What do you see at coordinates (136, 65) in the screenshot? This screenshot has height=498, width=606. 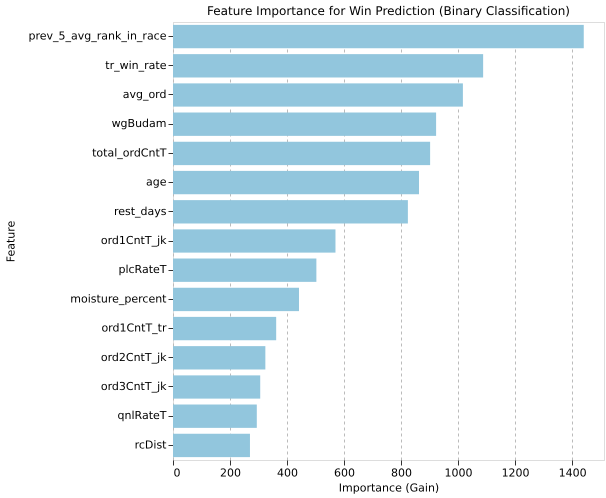 I see `y-tick-label: tr_win_rate` at bounding box center [136, 65].